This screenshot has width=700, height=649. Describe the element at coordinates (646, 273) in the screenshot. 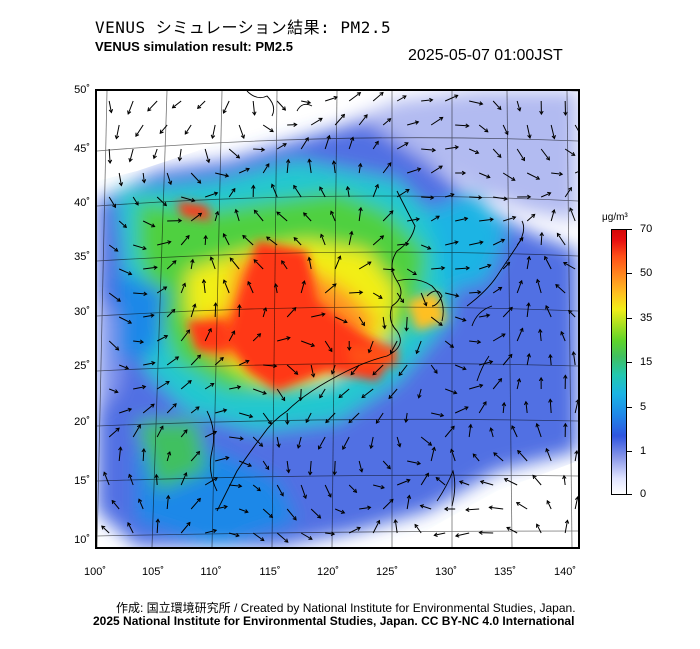

I see `colorbar-tick-50: 50` at that location.